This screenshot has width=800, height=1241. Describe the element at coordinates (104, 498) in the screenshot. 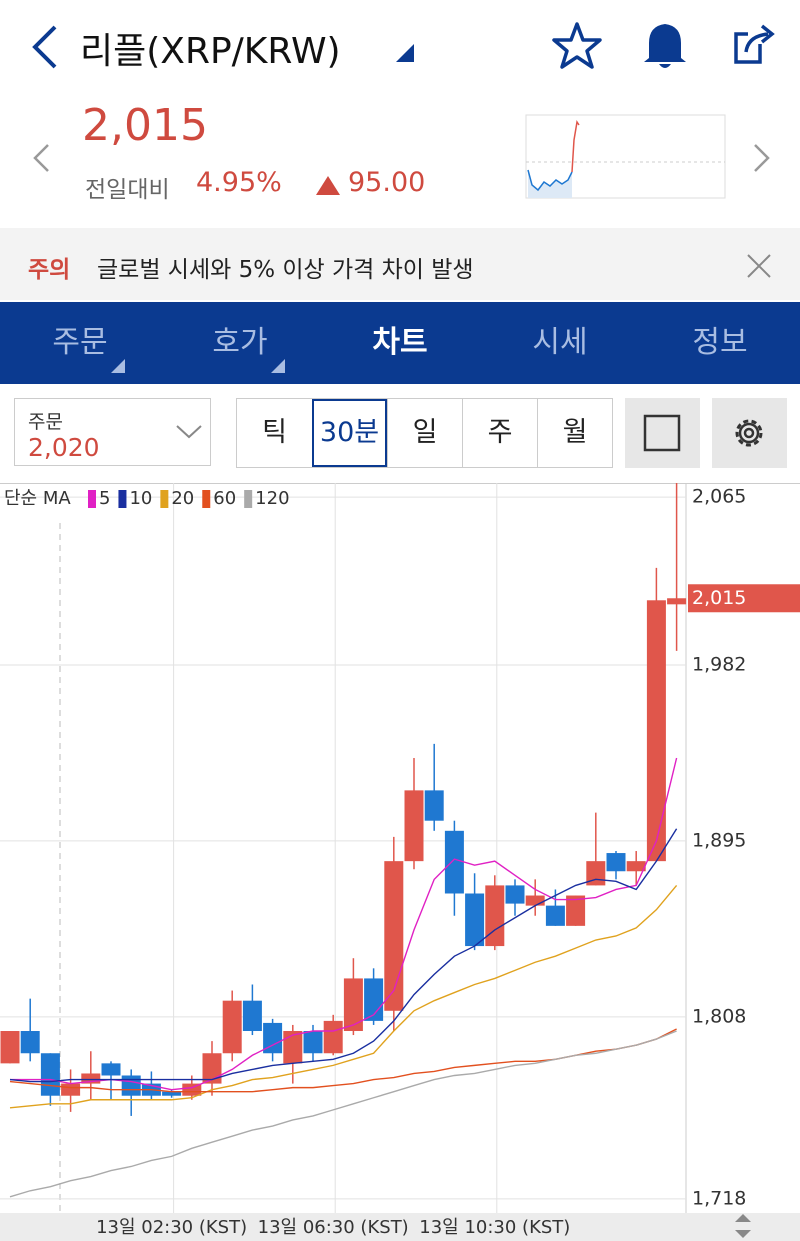

I see `legend-label: 5` at that location.